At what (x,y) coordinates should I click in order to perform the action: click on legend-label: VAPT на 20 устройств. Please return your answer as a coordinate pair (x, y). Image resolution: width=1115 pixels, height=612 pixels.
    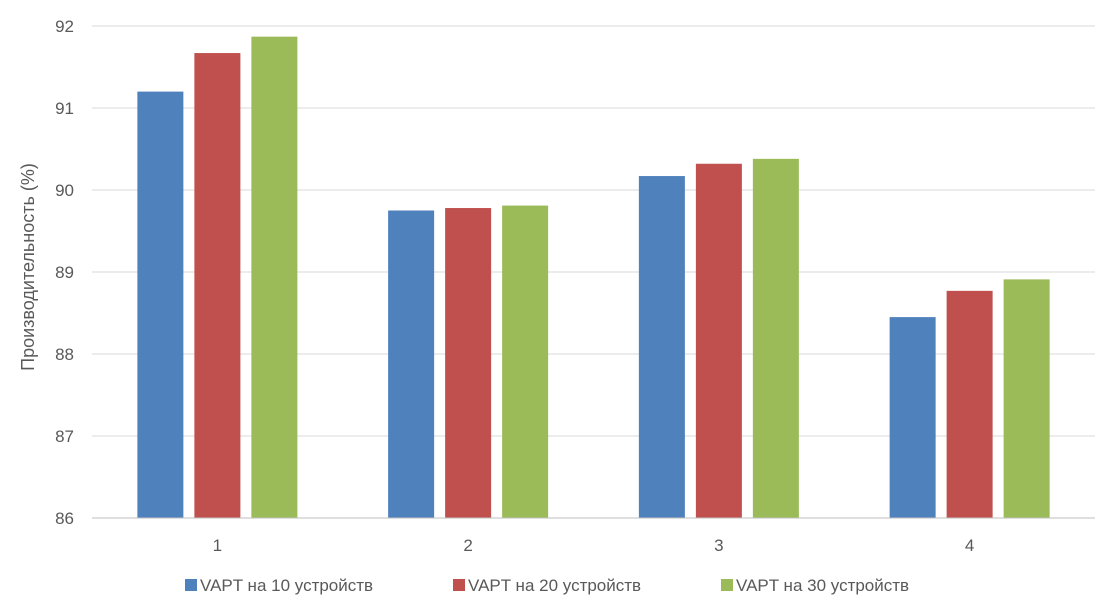
    Looking at the image, I should click on (554, 585).